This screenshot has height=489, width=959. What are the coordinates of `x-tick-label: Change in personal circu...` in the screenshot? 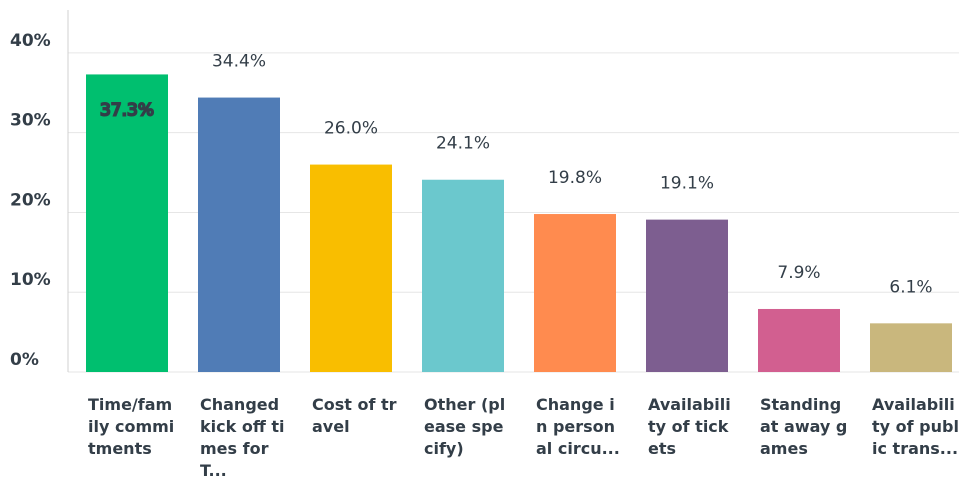 It's located at (578, 426).